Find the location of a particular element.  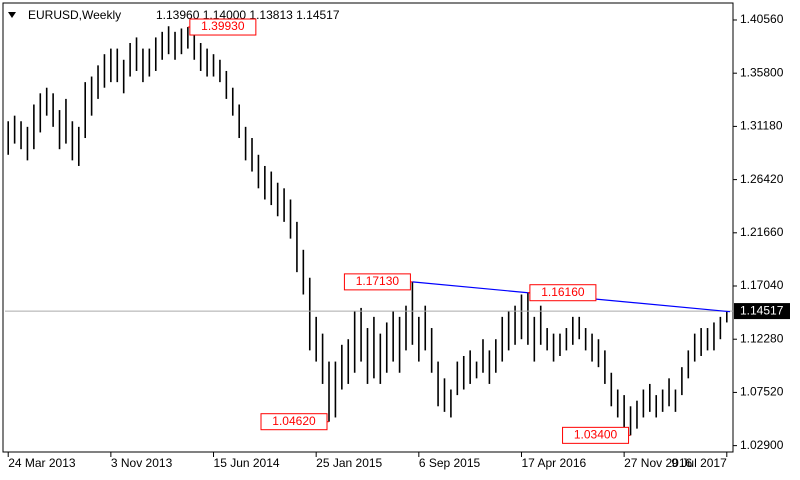

y-tick-label: 1.02900 is located at coordinates (762, 445).